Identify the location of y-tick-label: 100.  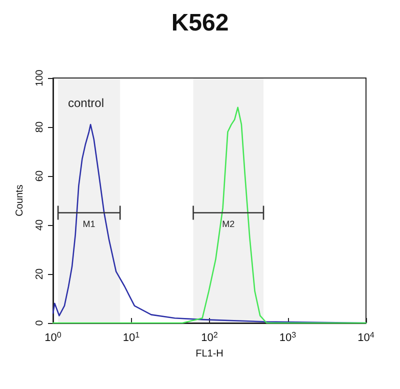
(40, 77).